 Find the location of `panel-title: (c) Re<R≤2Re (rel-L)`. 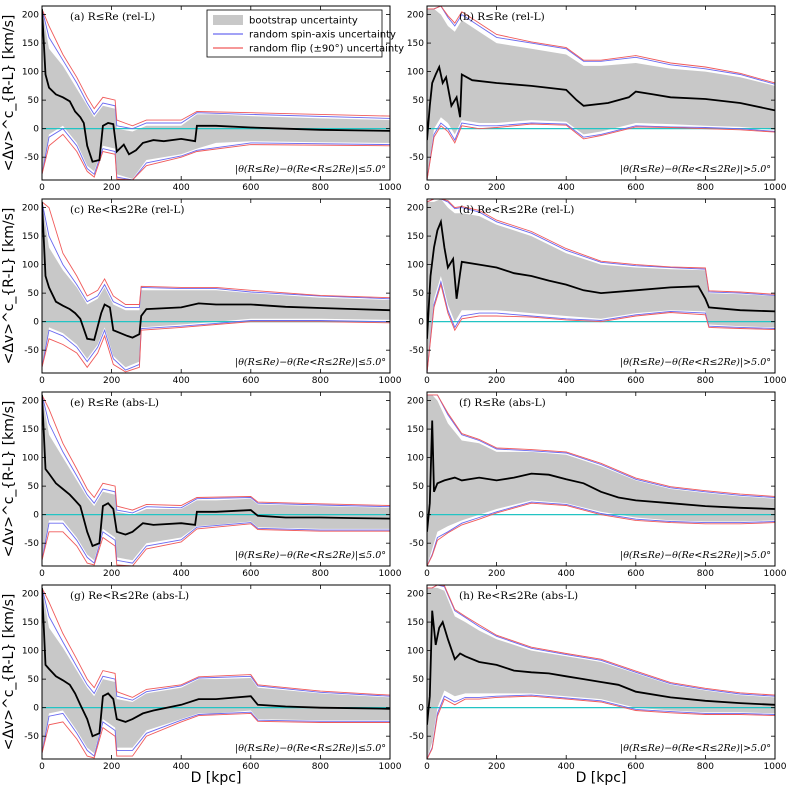

panel-title: (c) Re<R≤2Re (rel-L) is located at coordinates (127, 210).